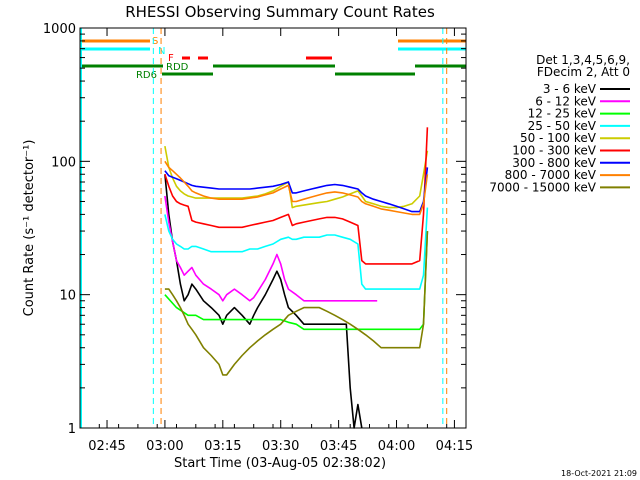 Image resolution: width=640 pixels, height=480 pixels. What do you see at coordinates (146, 75) in the screenshot?
I see `flag-label-rd6: RD6` at bounding box center [146, 75].